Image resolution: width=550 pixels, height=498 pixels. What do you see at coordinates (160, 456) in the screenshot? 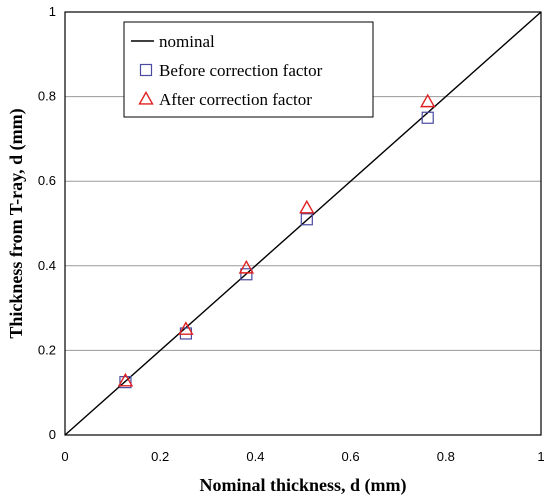
I see `x-tick-label: 0.2` at bounding box center [160, 456].